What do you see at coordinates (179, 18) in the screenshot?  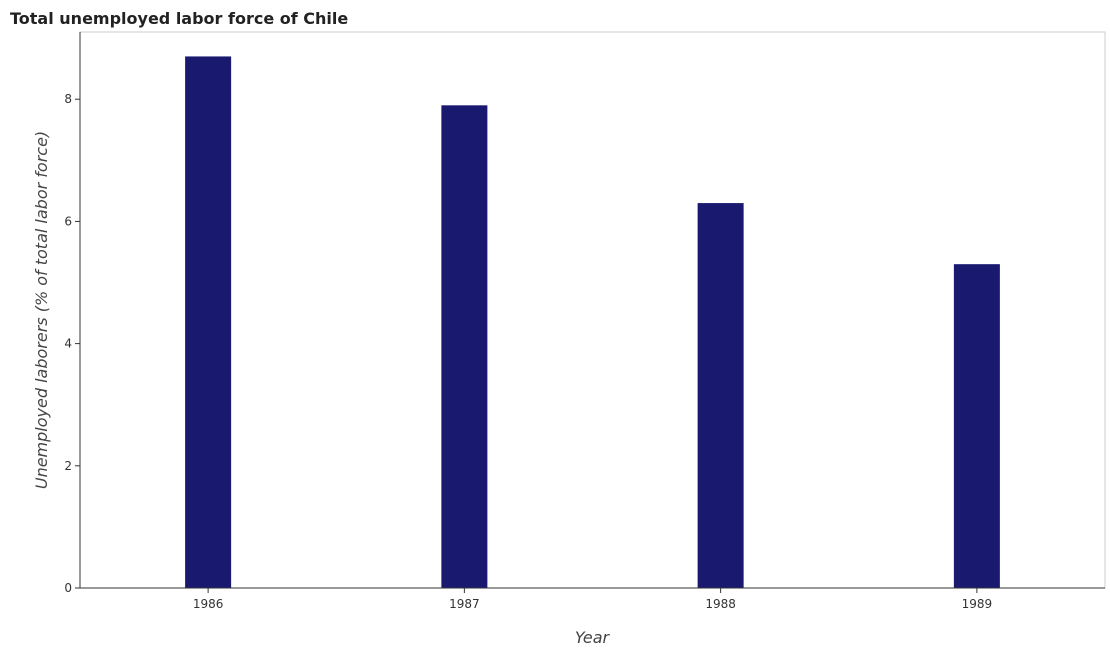 I see `chart-title: Total unemployed labor force of Chile` at bounding box center [179, 18].